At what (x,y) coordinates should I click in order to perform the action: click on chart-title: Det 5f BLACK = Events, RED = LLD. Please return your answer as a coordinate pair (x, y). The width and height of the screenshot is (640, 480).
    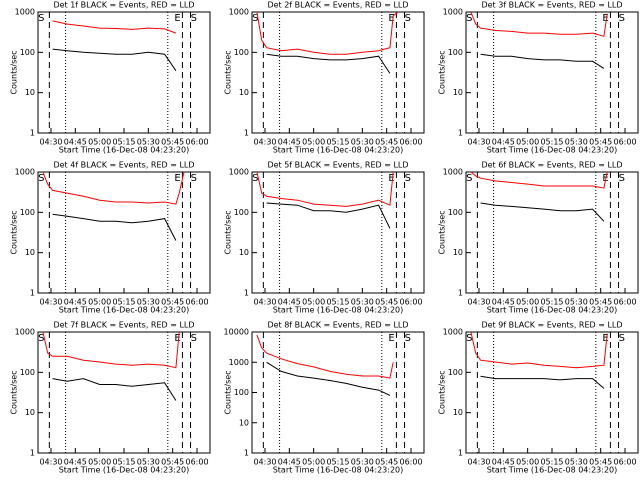
    Looking at the image, I should click on (337, 165).